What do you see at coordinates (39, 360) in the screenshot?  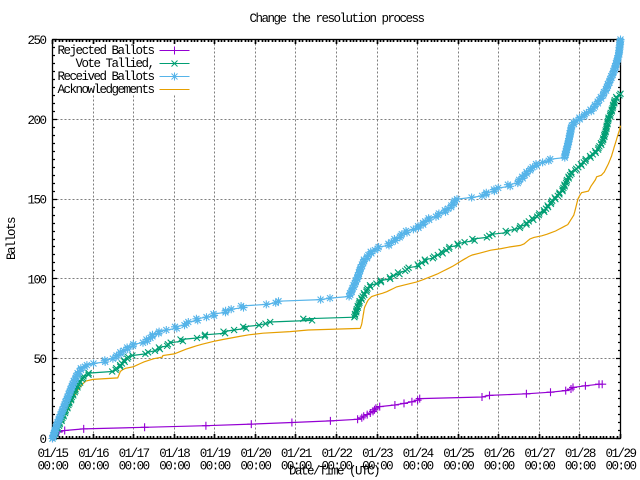 I see `svg-text: 50` at bounding box center [39, 360].